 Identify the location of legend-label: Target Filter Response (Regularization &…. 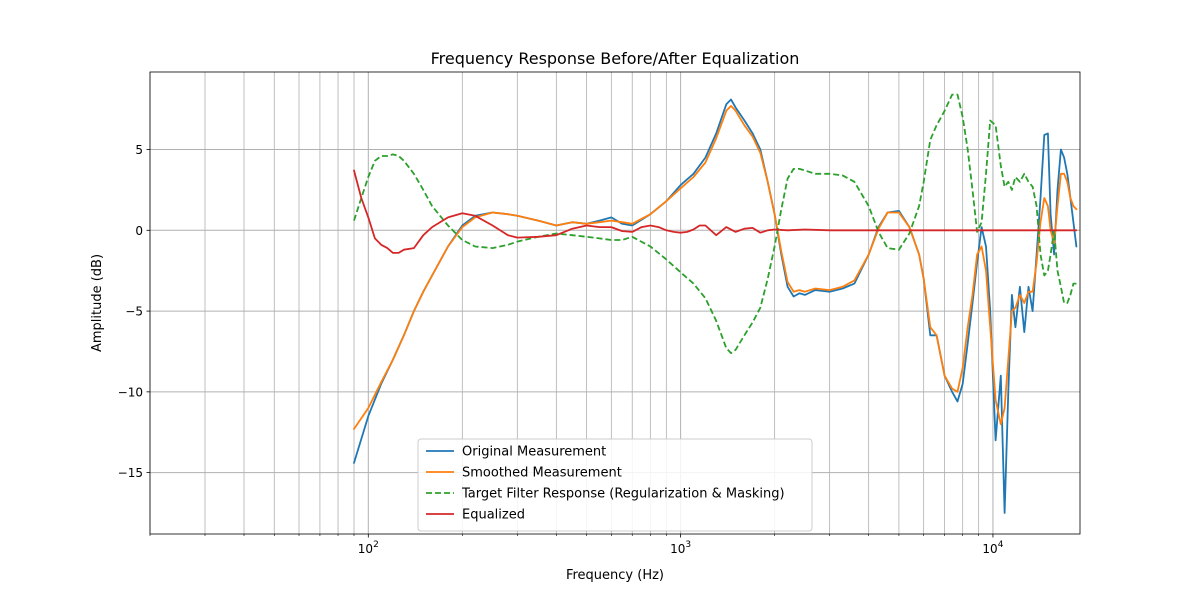
(623, 494).